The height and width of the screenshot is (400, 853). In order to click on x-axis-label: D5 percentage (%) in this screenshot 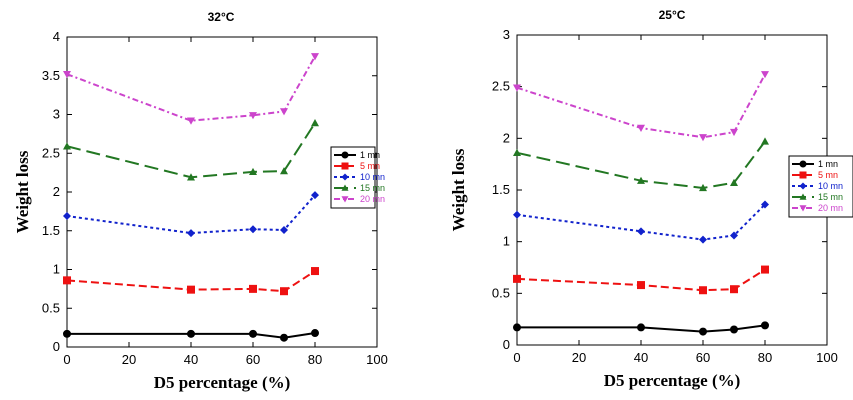, I will do `click(222, 382)`.